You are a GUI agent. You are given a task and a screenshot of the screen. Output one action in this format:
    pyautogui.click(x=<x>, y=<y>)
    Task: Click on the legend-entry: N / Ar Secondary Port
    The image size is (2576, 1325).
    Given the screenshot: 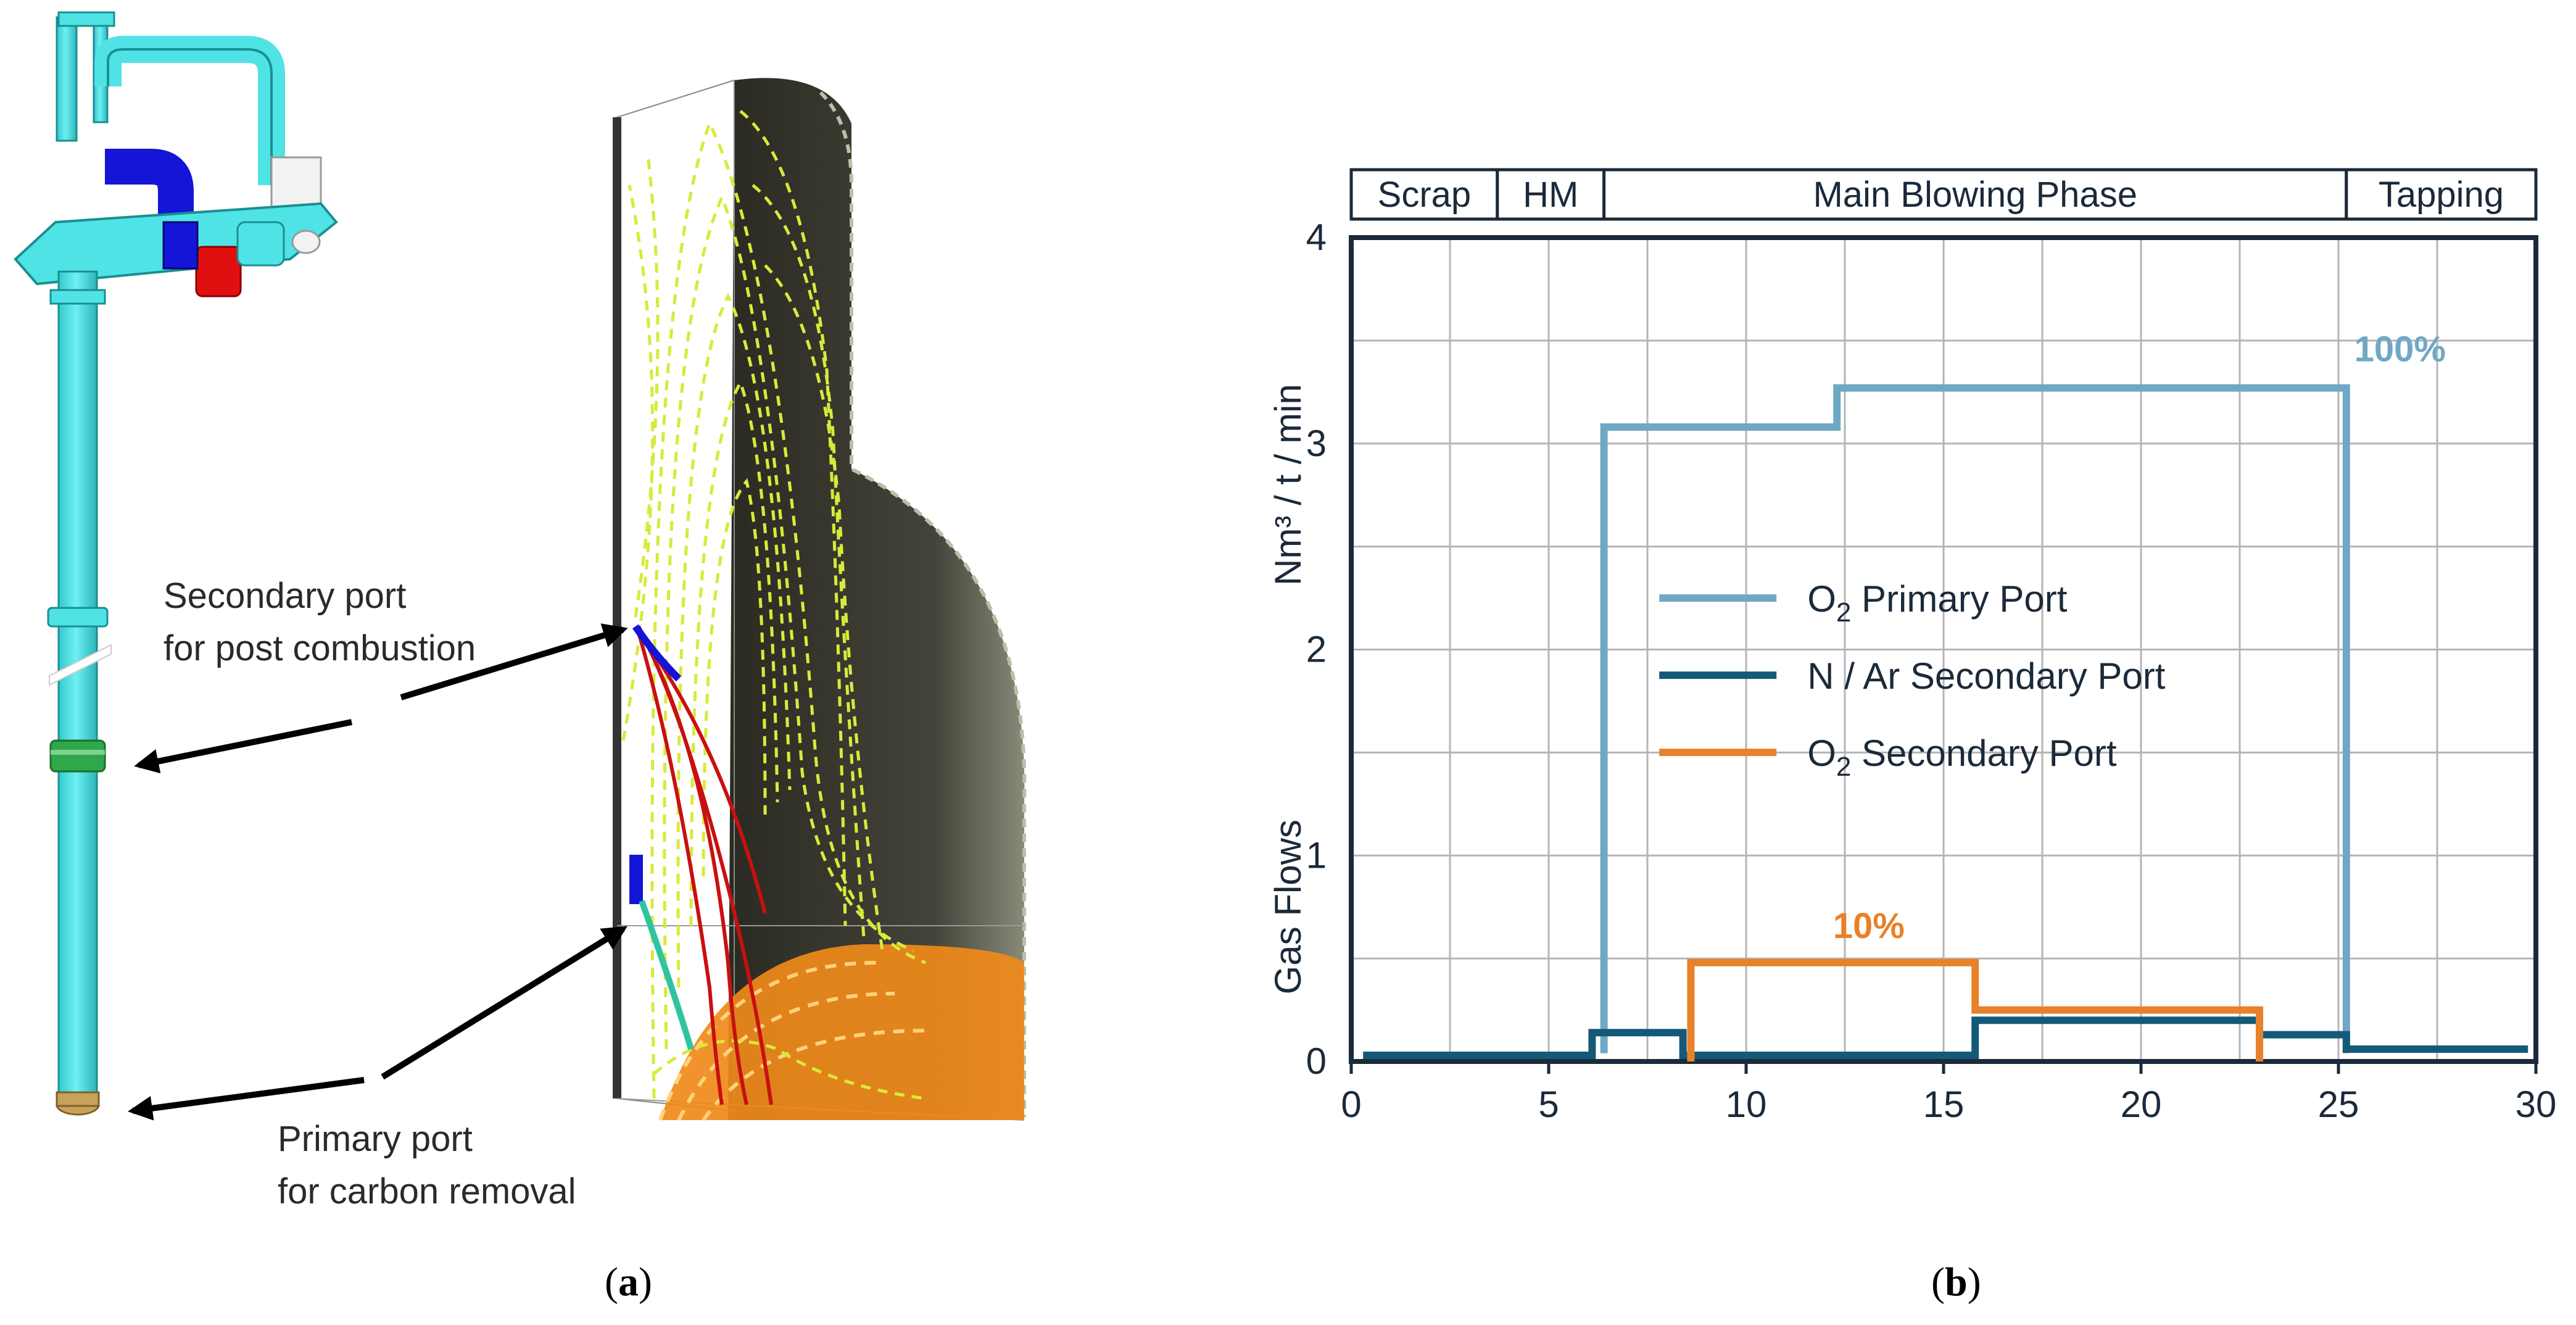 What is the action you would take?
    pyautogui.click(x=1986, y=676)
    